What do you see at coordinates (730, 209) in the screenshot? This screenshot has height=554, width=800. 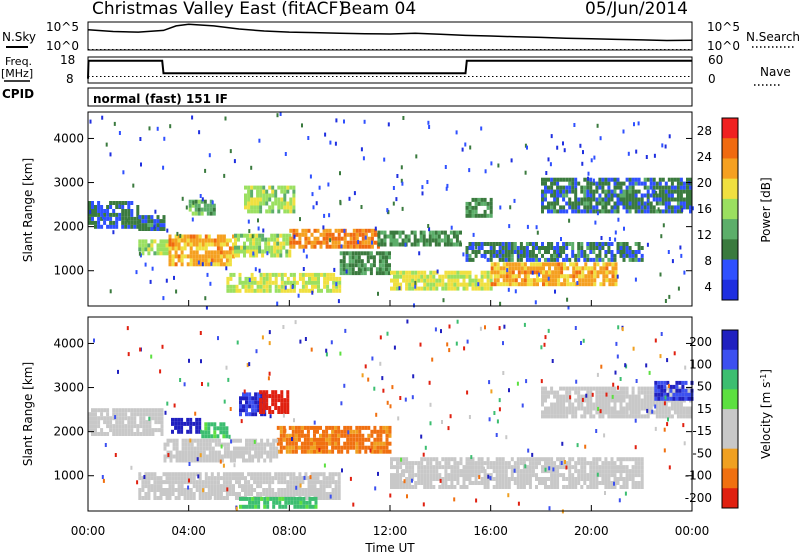 I see `colorbar-frame` at bounding box center [730, 209].